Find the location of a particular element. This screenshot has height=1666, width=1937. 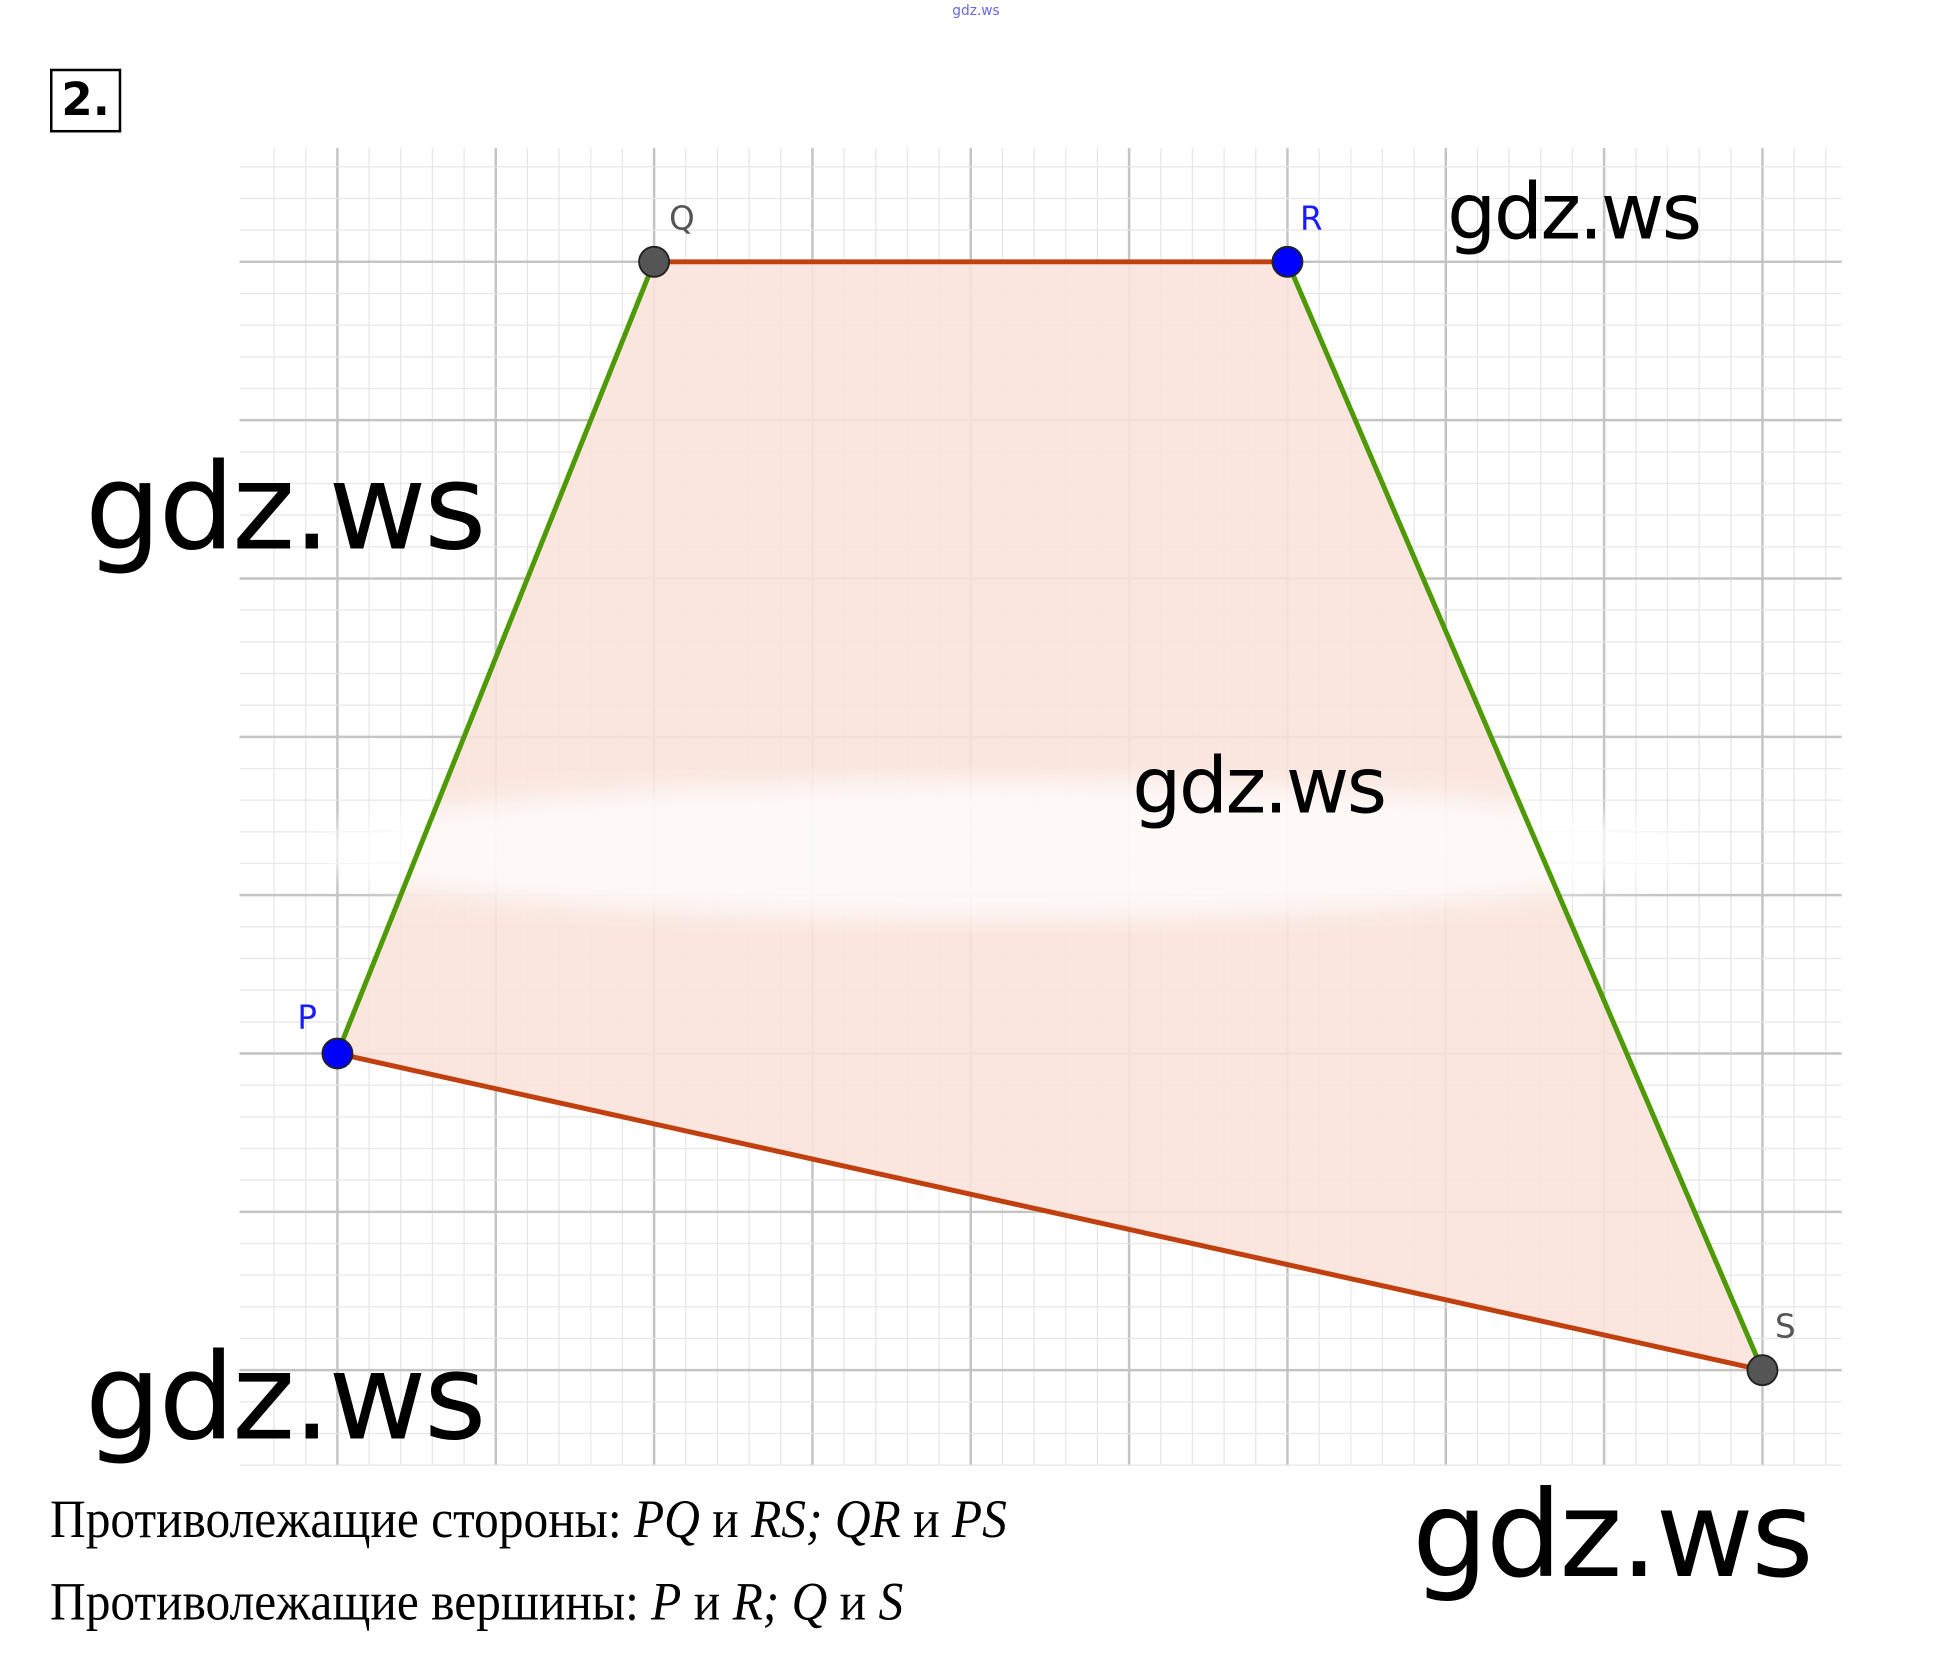

point-s is located at coordinates (1762, 1370).